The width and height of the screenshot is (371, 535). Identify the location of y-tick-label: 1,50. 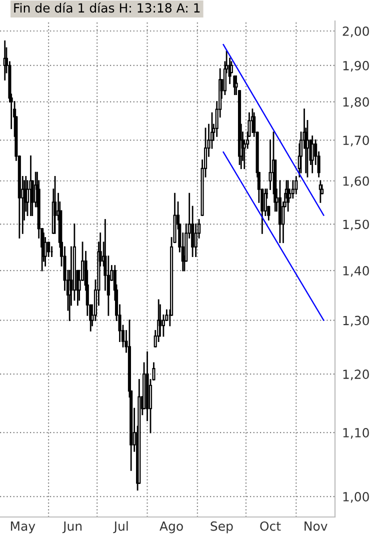
(356, 225).